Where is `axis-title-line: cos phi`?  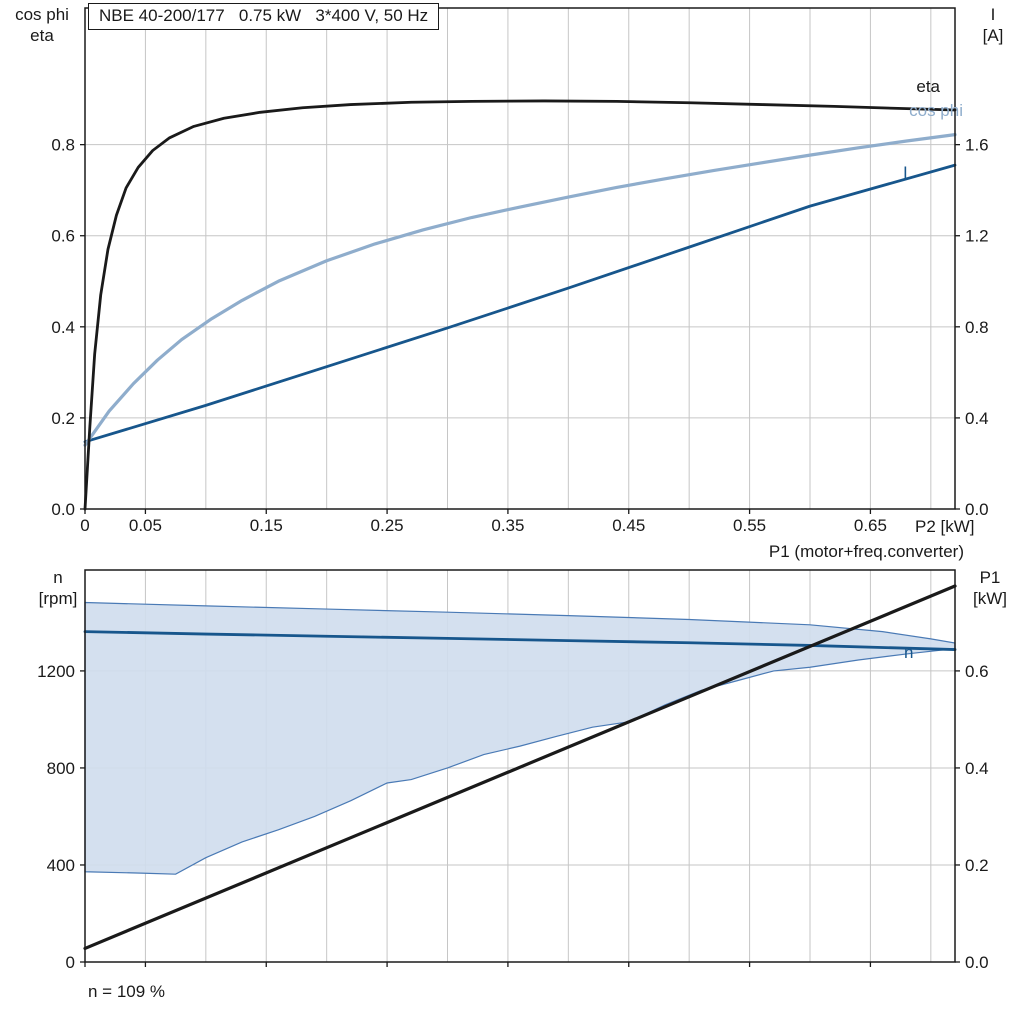 axis-title-line: cos phi is located at coordinates (42, 14).